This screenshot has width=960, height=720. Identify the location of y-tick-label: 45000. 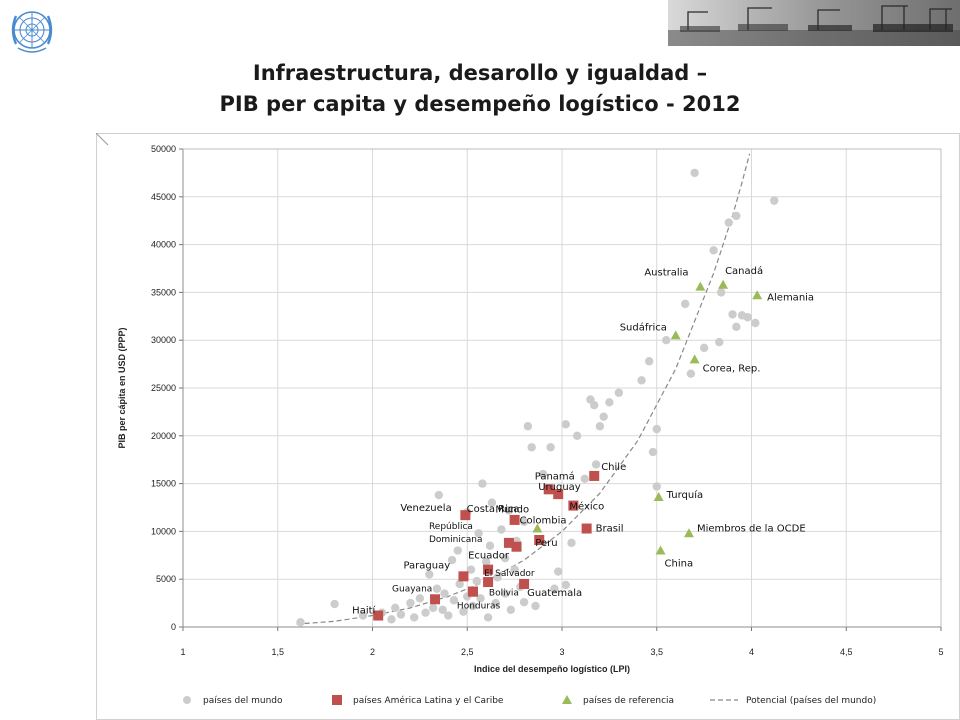
(163, 197).